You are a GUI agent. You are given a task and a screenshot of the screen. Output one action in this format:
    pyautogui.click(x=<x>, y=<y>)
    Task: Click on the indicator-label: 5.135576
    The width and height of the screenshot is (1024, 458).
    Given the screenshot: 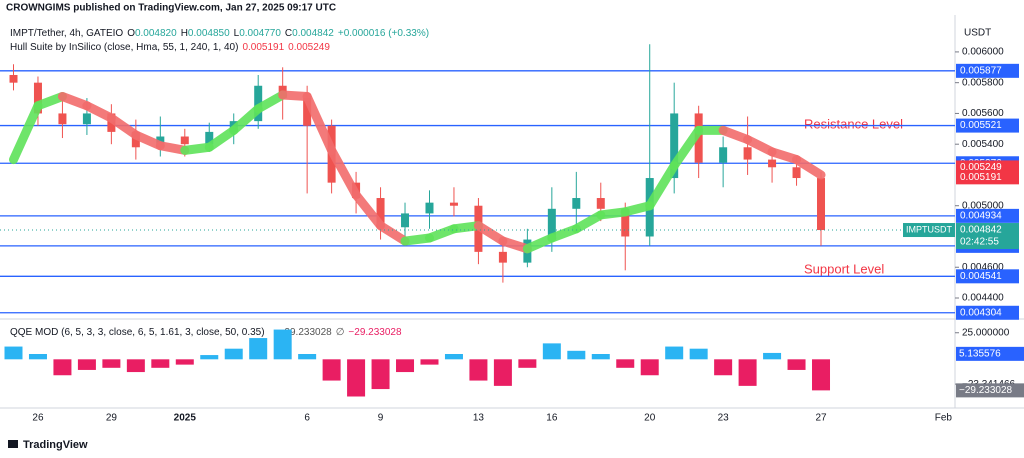 What is the action you would take?
    pyautogui.click(x=980, y=353)
    